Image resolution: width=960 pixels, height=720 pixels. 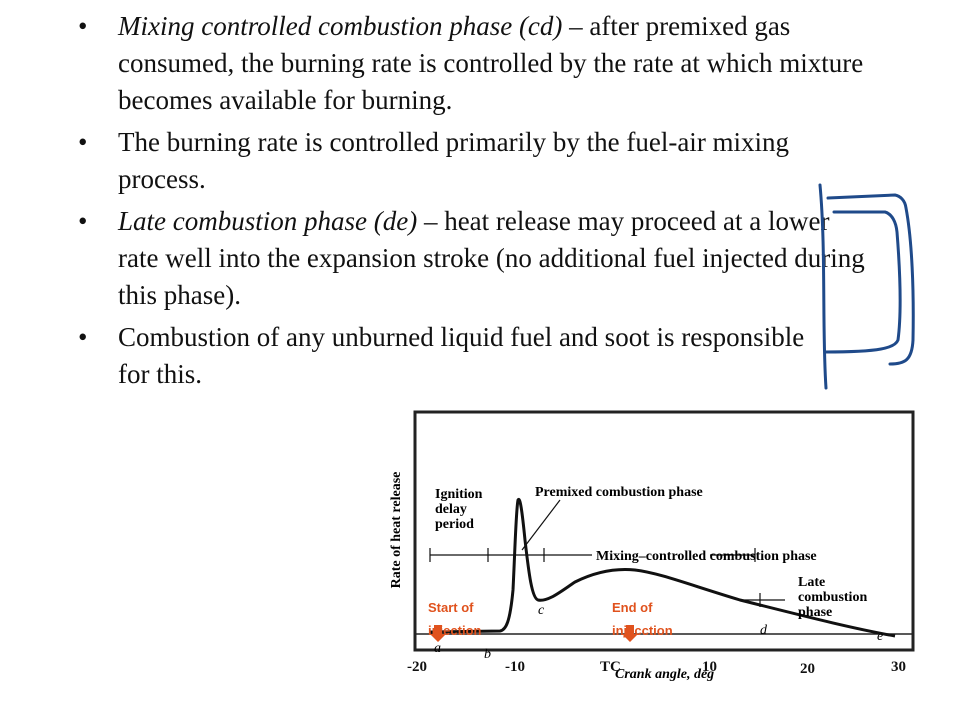 What do you see at coordinates (340, 26) in the screenshot?
I see `bullet-italic-heading: Mixing controlled combustion phase (cd)` at bounding box center [340, 26].